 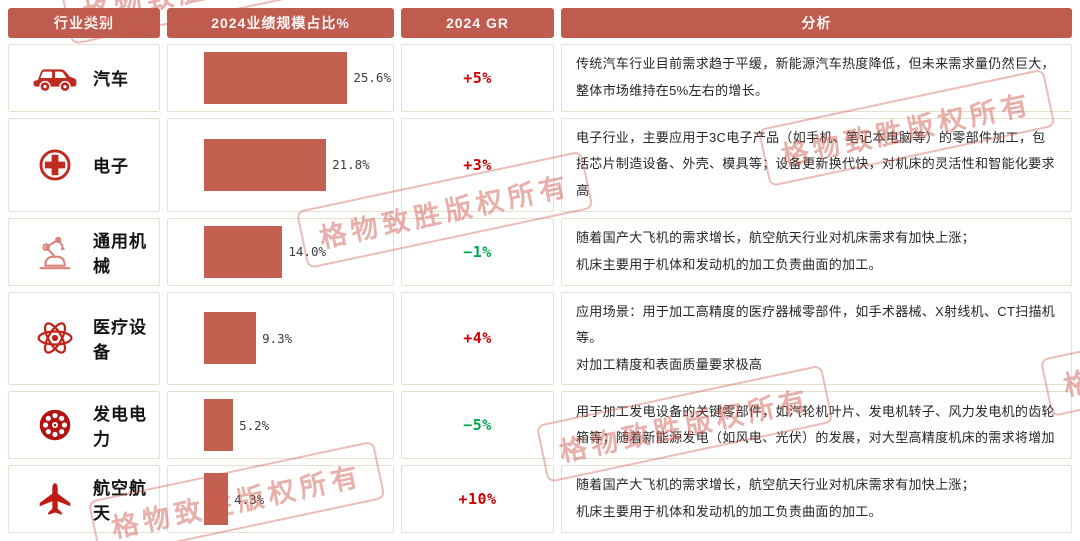 I want to click on share-value: 21.8%, so click(x=351, y=165).